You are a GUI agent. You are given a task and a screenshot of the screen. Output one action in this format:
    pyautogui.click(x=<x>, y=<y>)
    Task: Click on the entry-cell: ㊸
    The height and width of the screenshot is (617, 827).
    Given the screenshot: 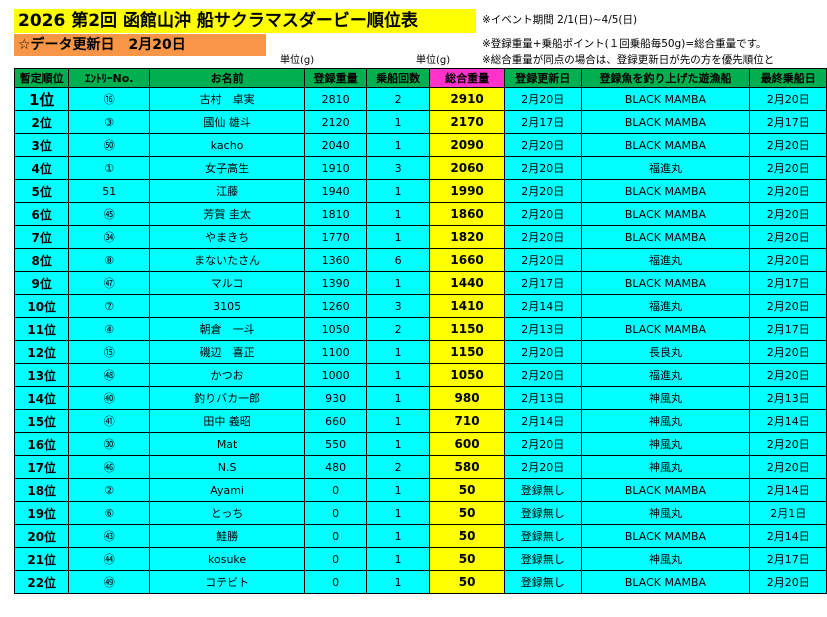 What is the action you would take?
    pyautogui.click(x=109, y=536)
    